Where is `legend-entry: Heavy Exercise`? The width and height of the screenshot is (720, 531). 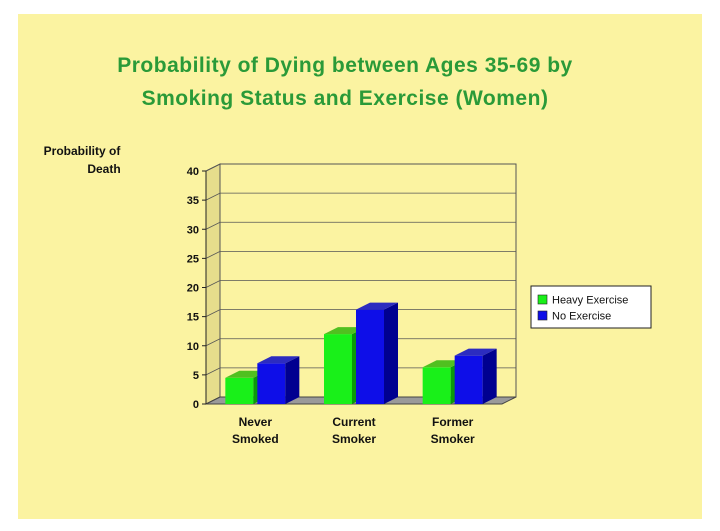 legend-entry: Heavy Exercise is located at coordinates (590, 301).